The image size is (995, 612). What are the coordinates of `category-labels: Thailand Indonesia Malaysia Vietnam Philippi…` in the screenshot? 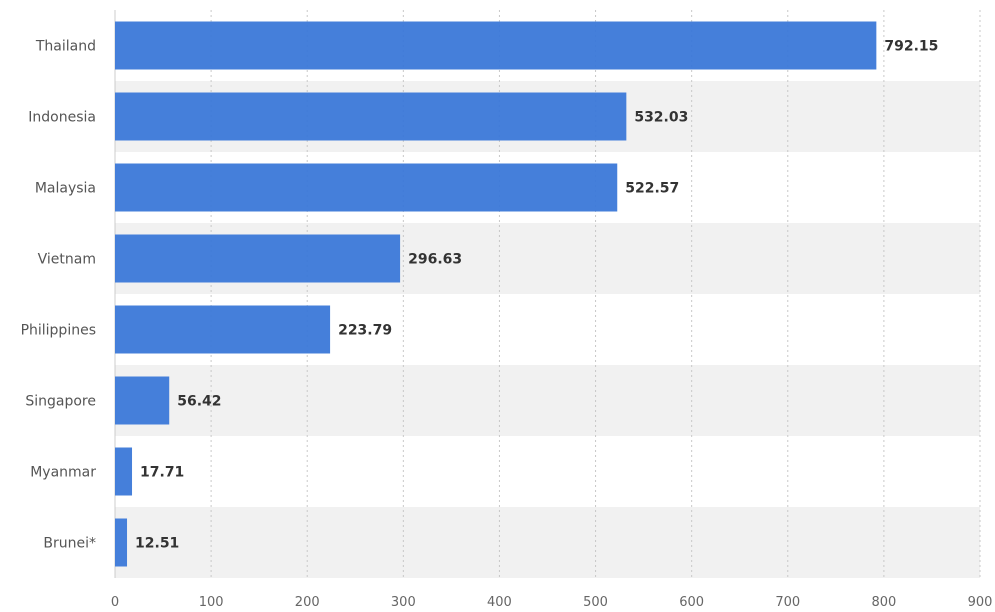 It's located at (59, 295).